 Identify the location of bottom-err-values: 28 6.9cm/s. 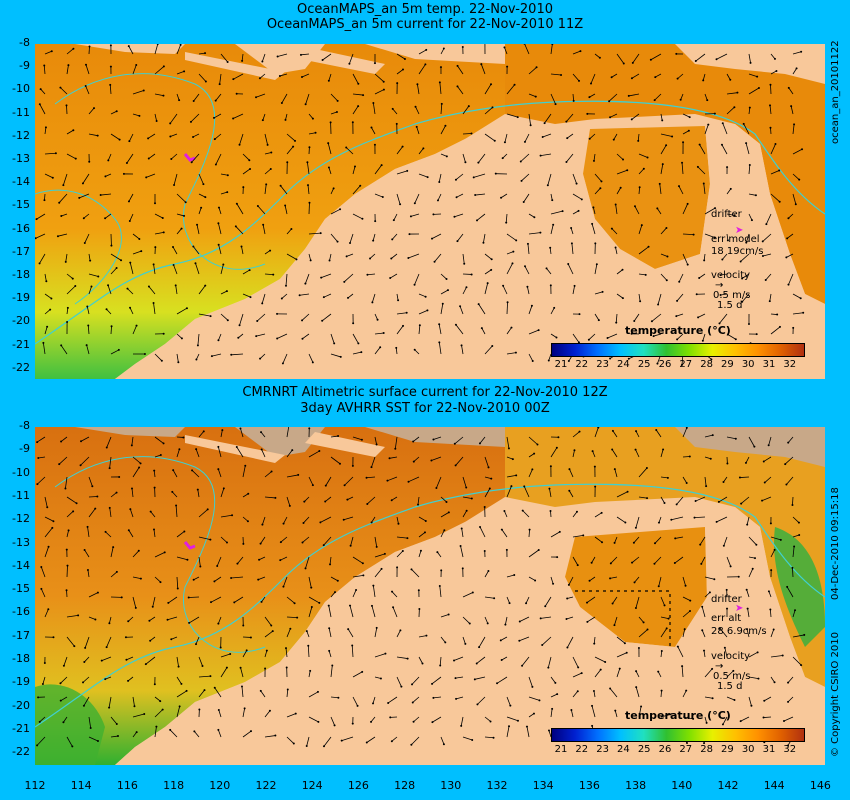
(739, 631).